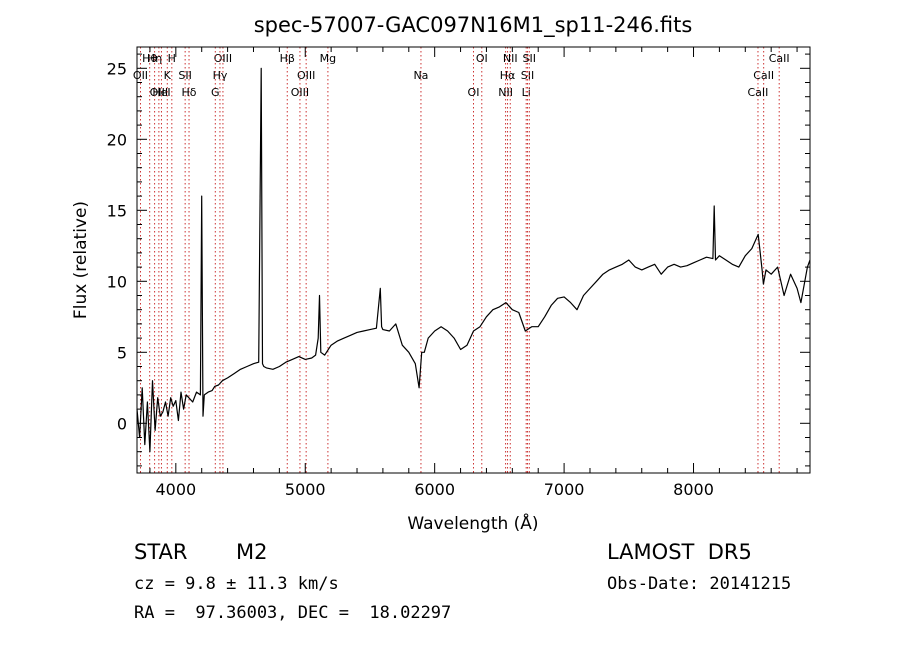 This screenshot has width=900, height=649. Describe the element at coordinates (161, 92) in the screenshot. I see `line-marker-label: HeI` at that location.